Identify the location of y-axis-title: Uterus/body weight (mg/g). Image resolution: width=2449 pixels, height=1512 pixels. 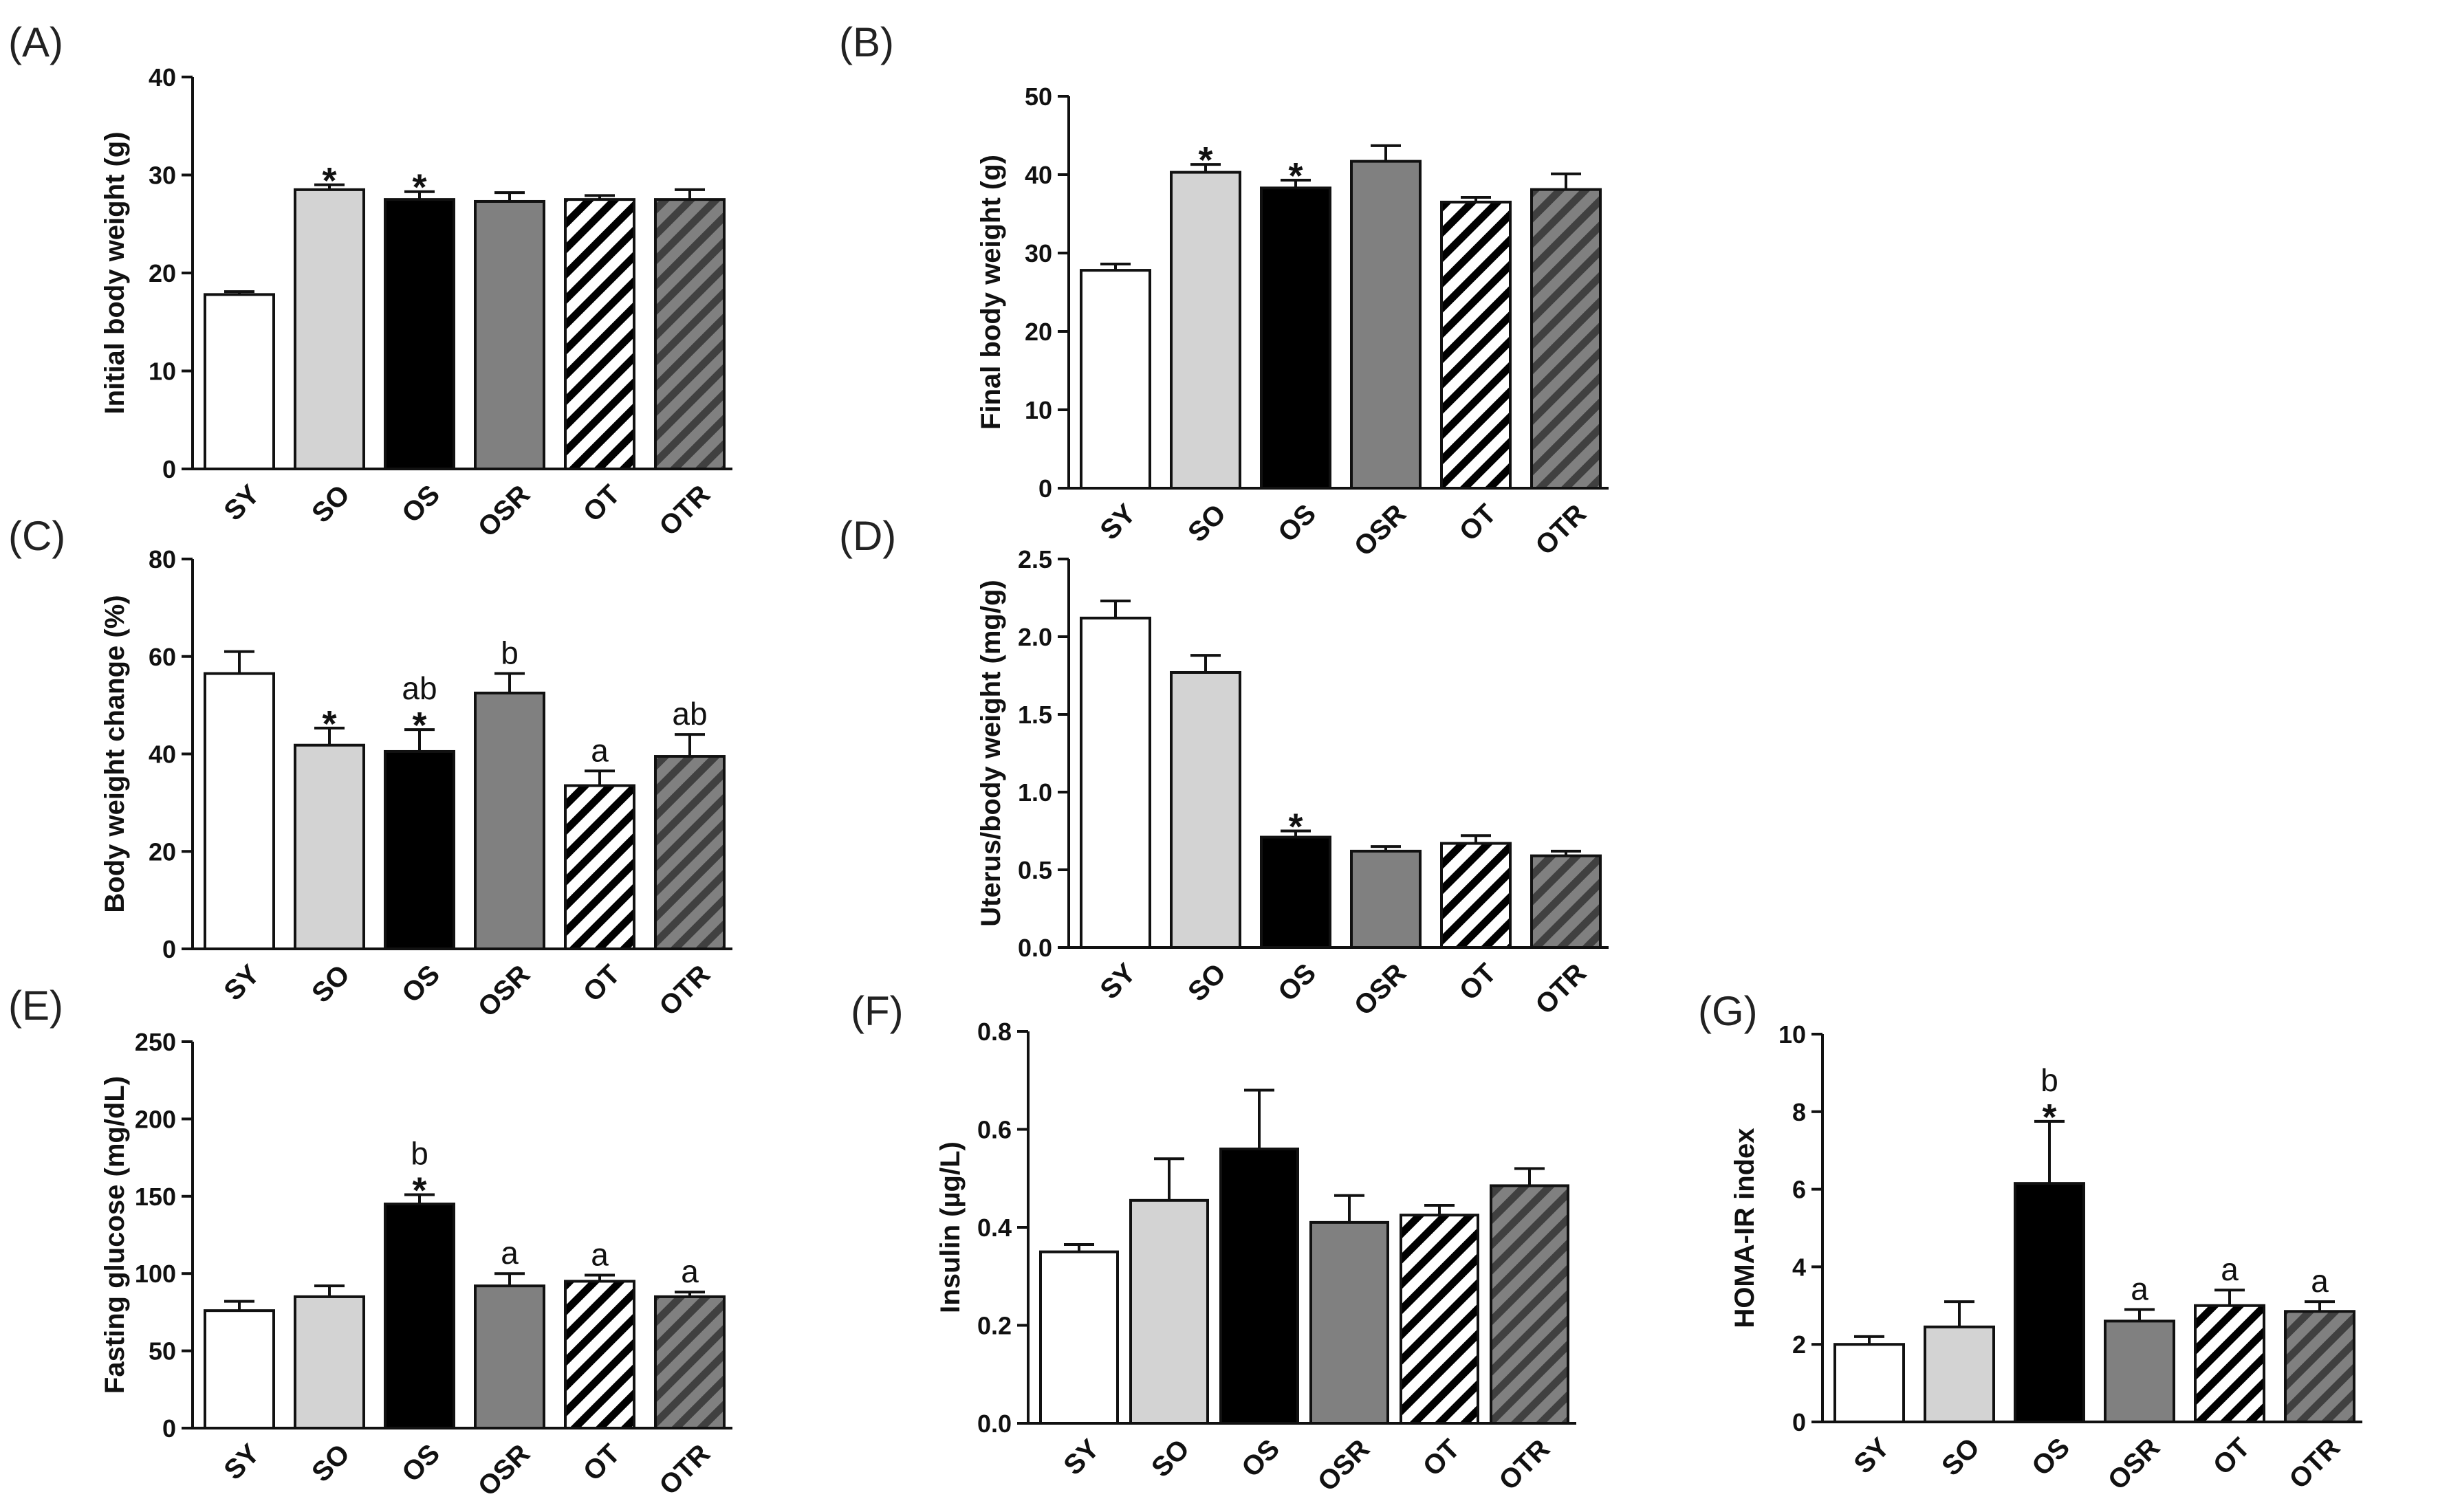
(991, 753).